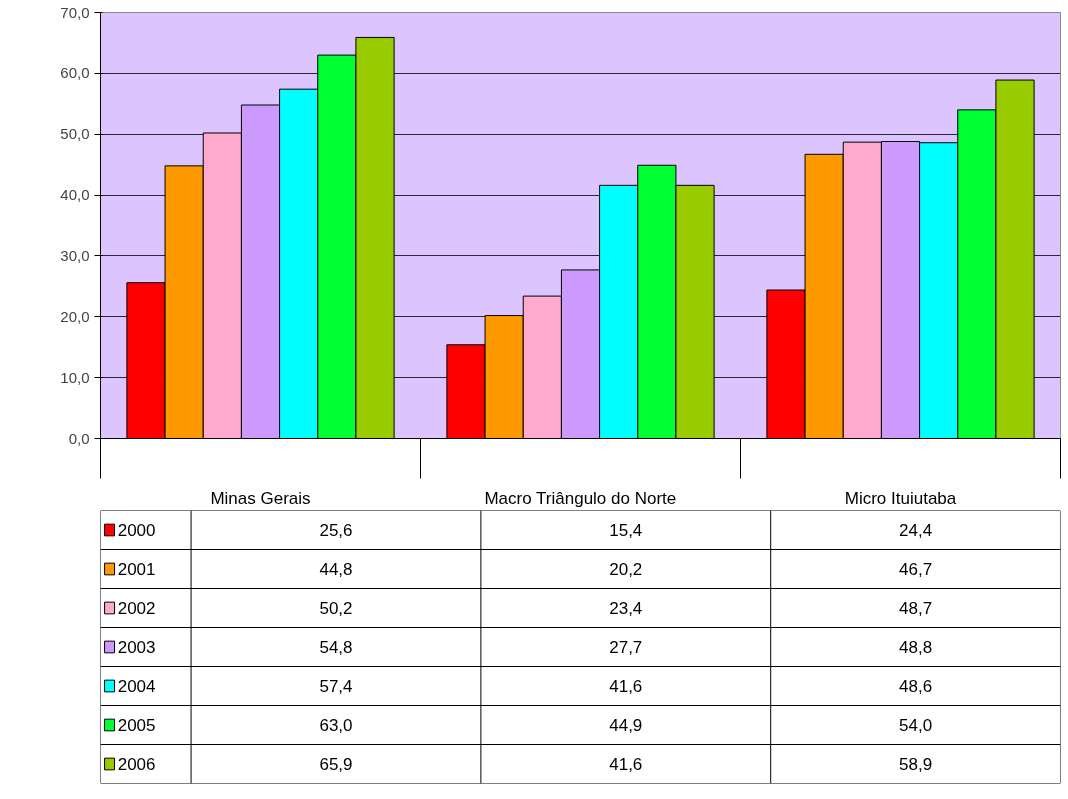 The height and width of the screenshot is (799, 1068). I want to click on y-tick-label: 40,0, so click(75, 195).